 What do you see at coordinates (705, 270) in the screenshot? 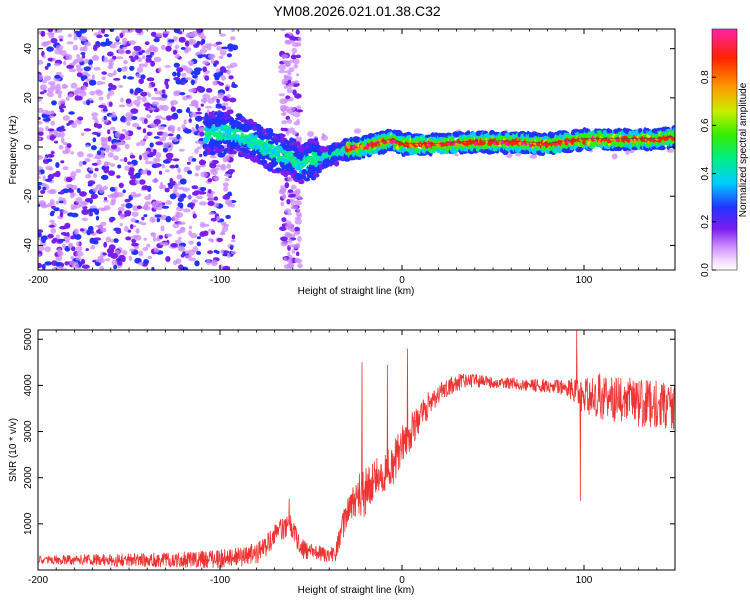
I see `colorbar-tick-label: 0.0` at bounding box center [705, 270].